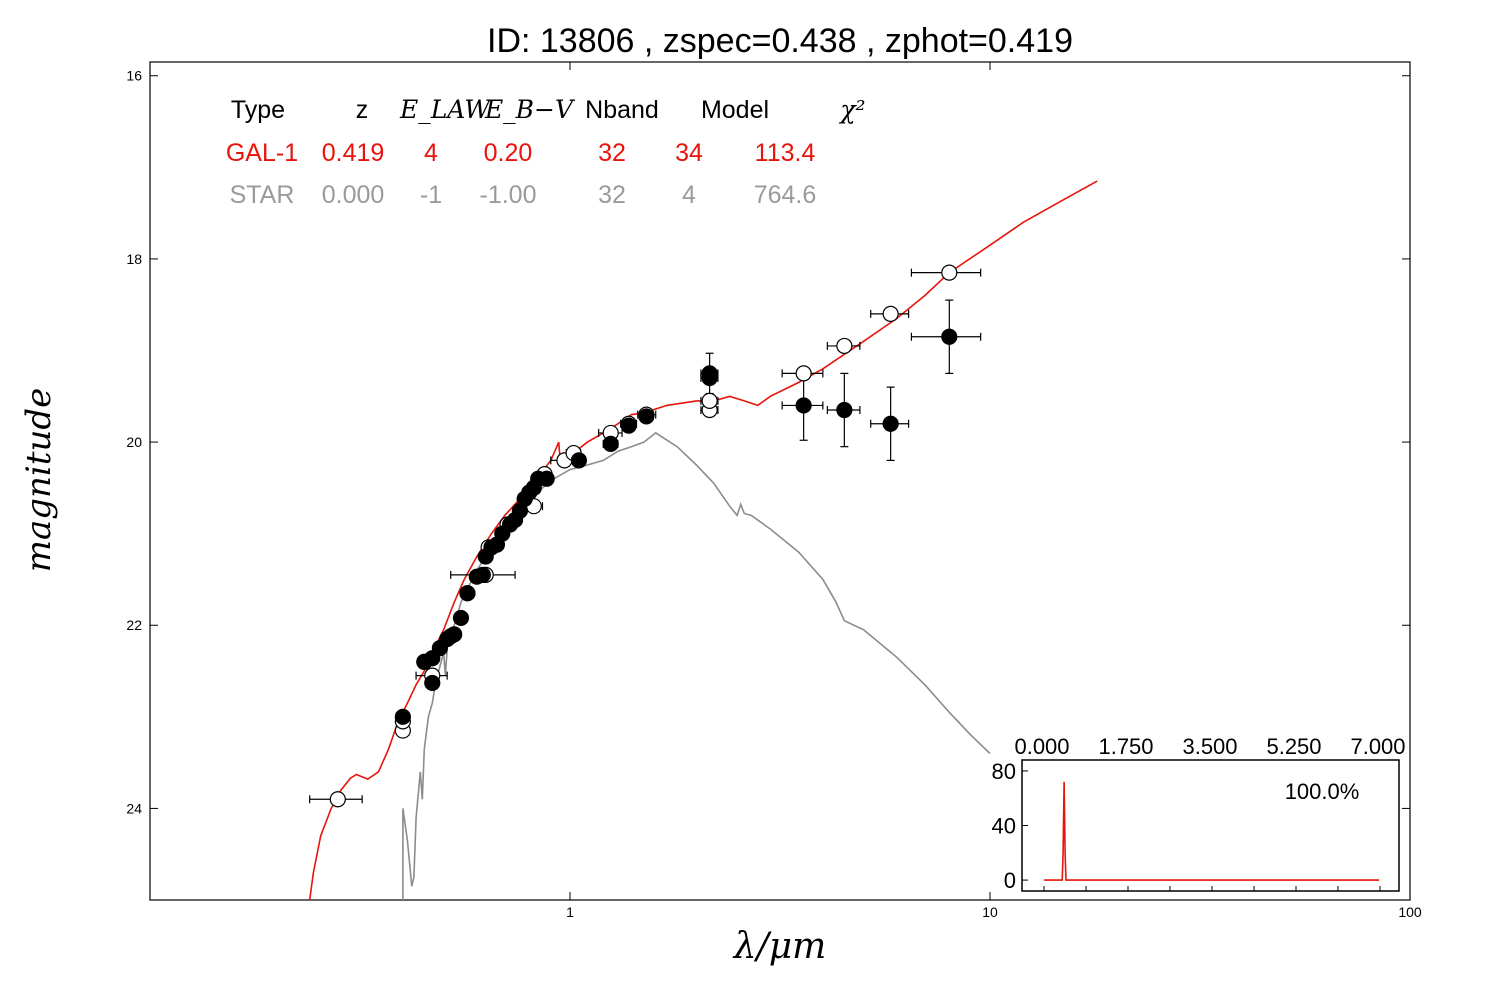 The height and width of the screenshot is (1000, 1500). I want to click on pdz-inset: 100.0% 0.000 1.750 3.500 5.250 7.000 80 40 0, so click(1199, 813).